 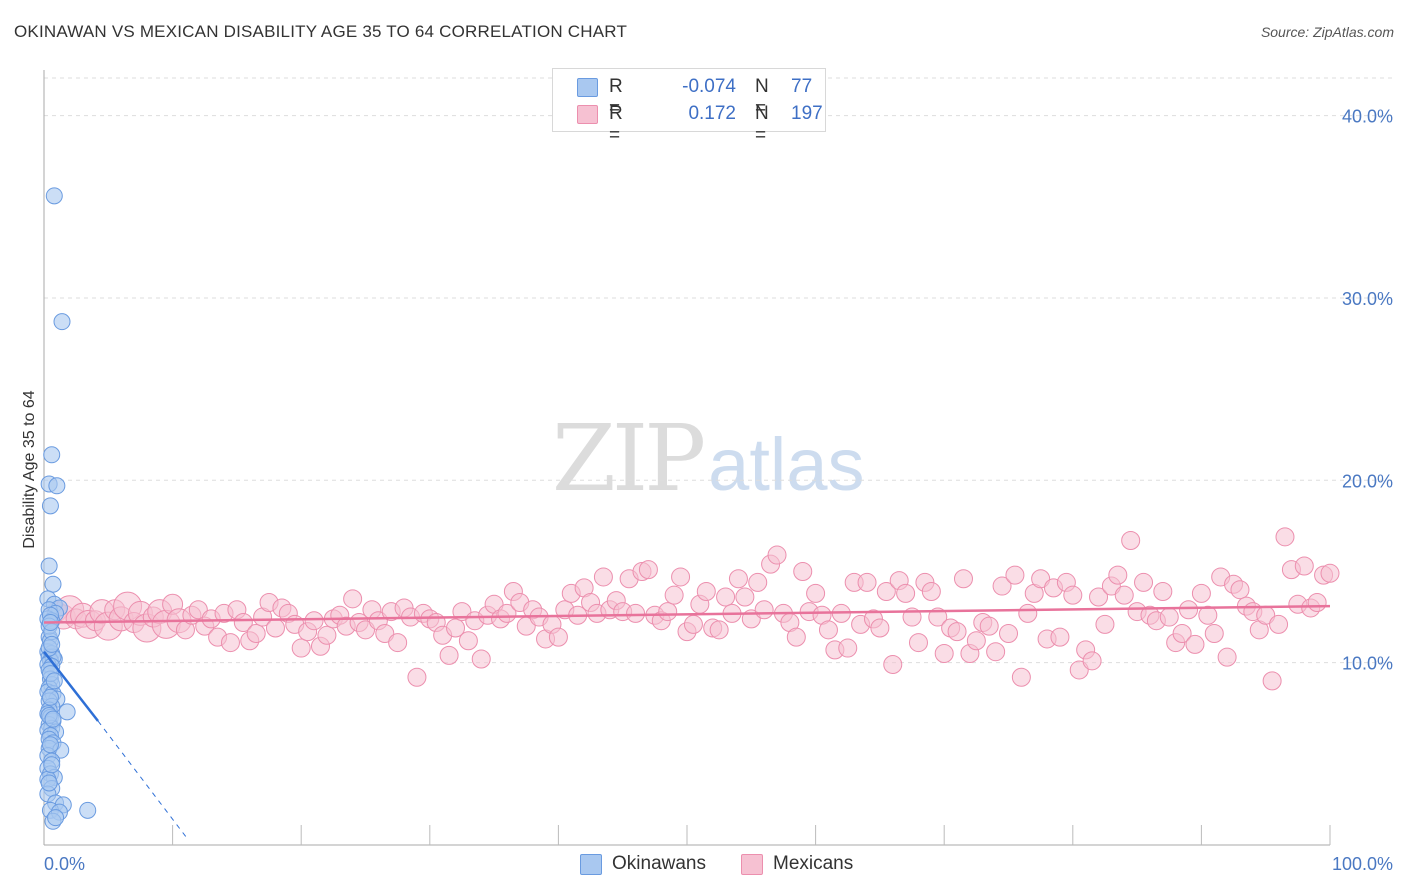 I want to click on y-axis-label: Disability Age 35 to 64, so click(x=29, y=469).